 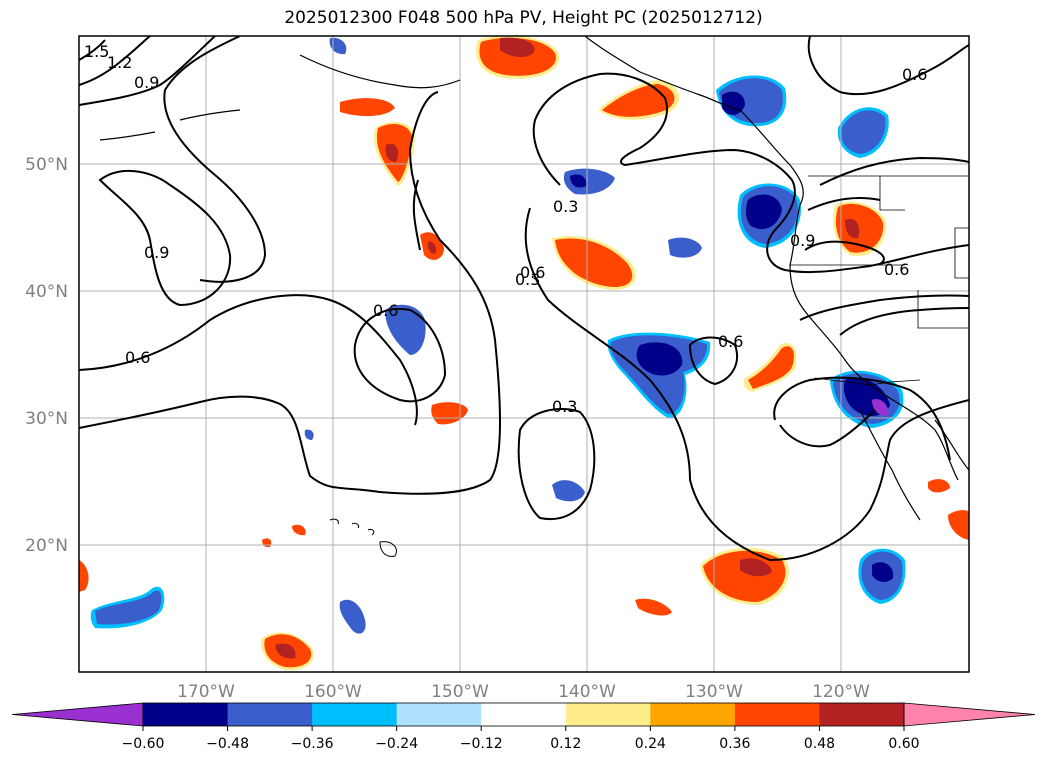 What do you see at coordinates (734, 744) in the screenshot?
I see `colorbar-tick-label: 0.36` at bounding box center [734, 744].